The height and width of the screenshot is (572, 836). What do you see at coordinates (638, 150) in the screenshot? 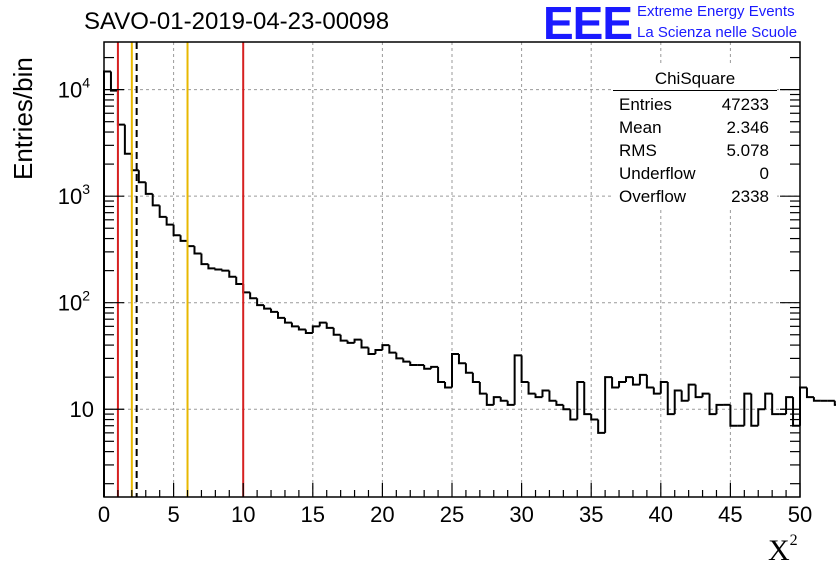
I see `stats-label: RMS` at bounding box center [638, 150].